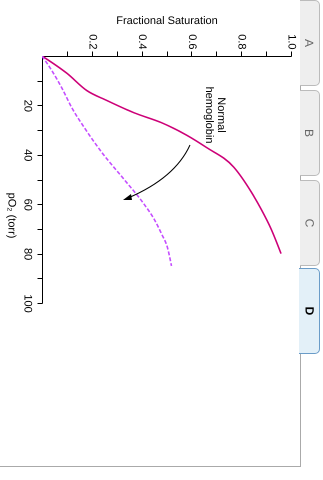  I want to click on tab: C, so click(310, 223).